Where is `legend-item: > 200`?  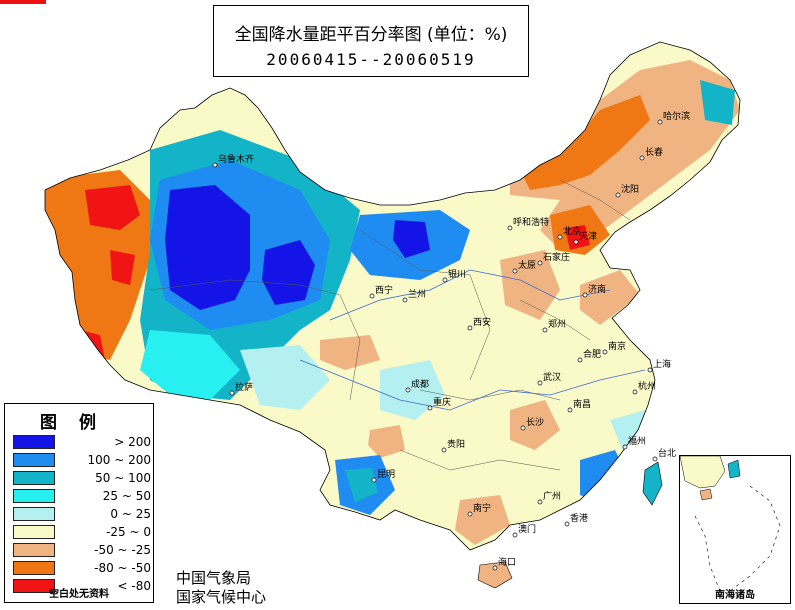
legend-item: > 200 is located at coordinates (83, 442).